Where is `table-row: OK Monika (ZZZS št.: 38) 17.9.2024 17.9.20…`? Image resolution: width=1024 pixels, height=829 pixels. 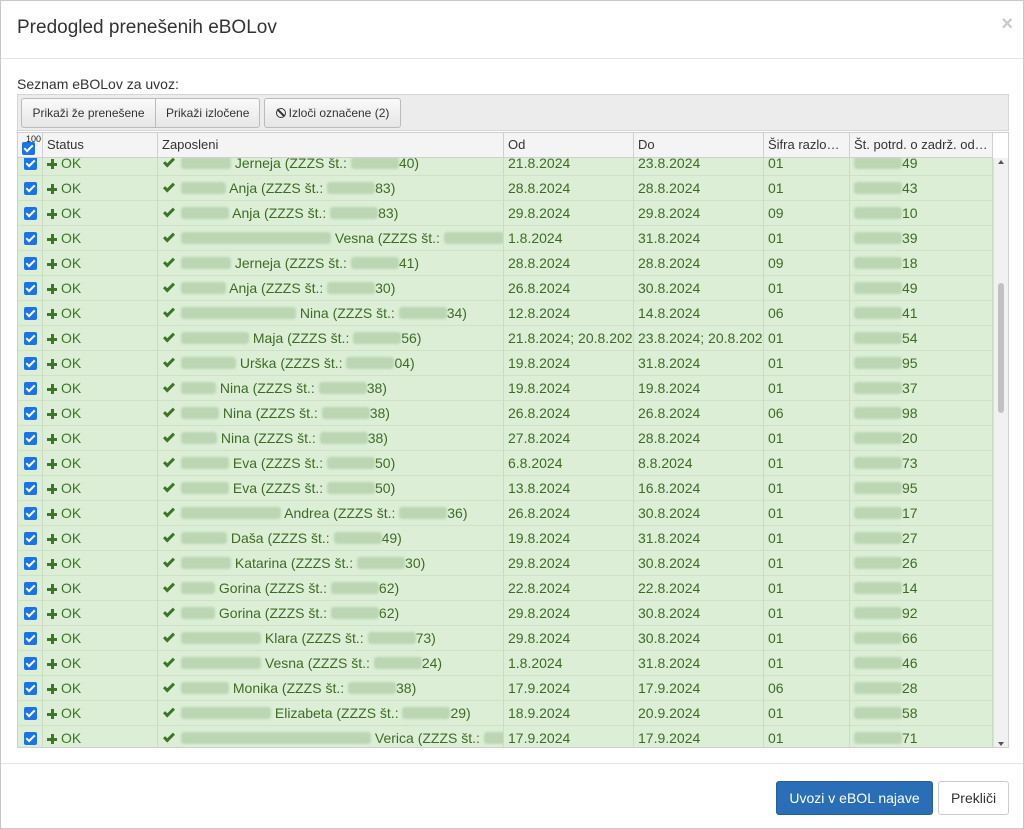 table-row: OK Monika (ZZZS št.: 38) 17.9.2024 17.9.20… is located at coordinates (505, 688).